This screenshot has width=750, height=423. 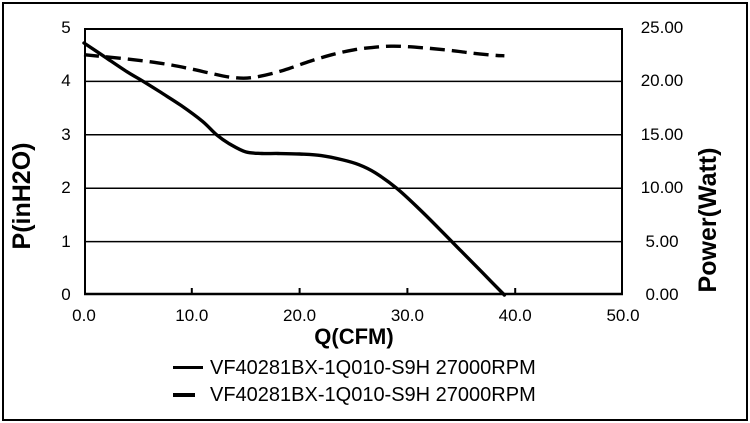 I want to click on y-left-tick-label: 3, so click(x=66, y=134).